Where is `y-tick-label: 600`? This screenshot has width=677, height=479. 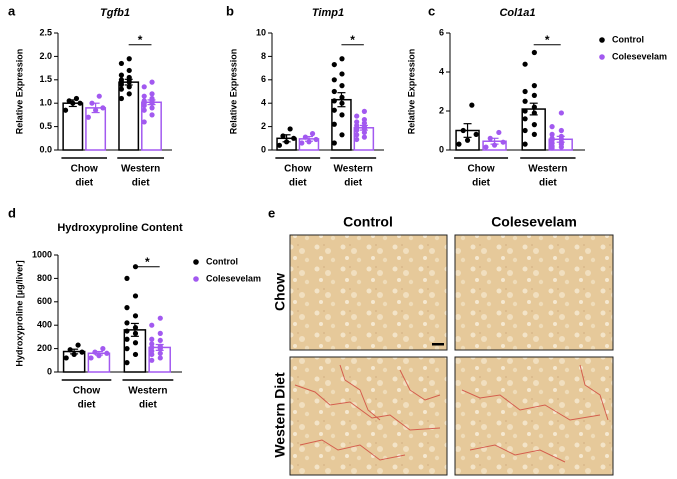 y-tick-label: 600 is located at coordinates (44, 301).